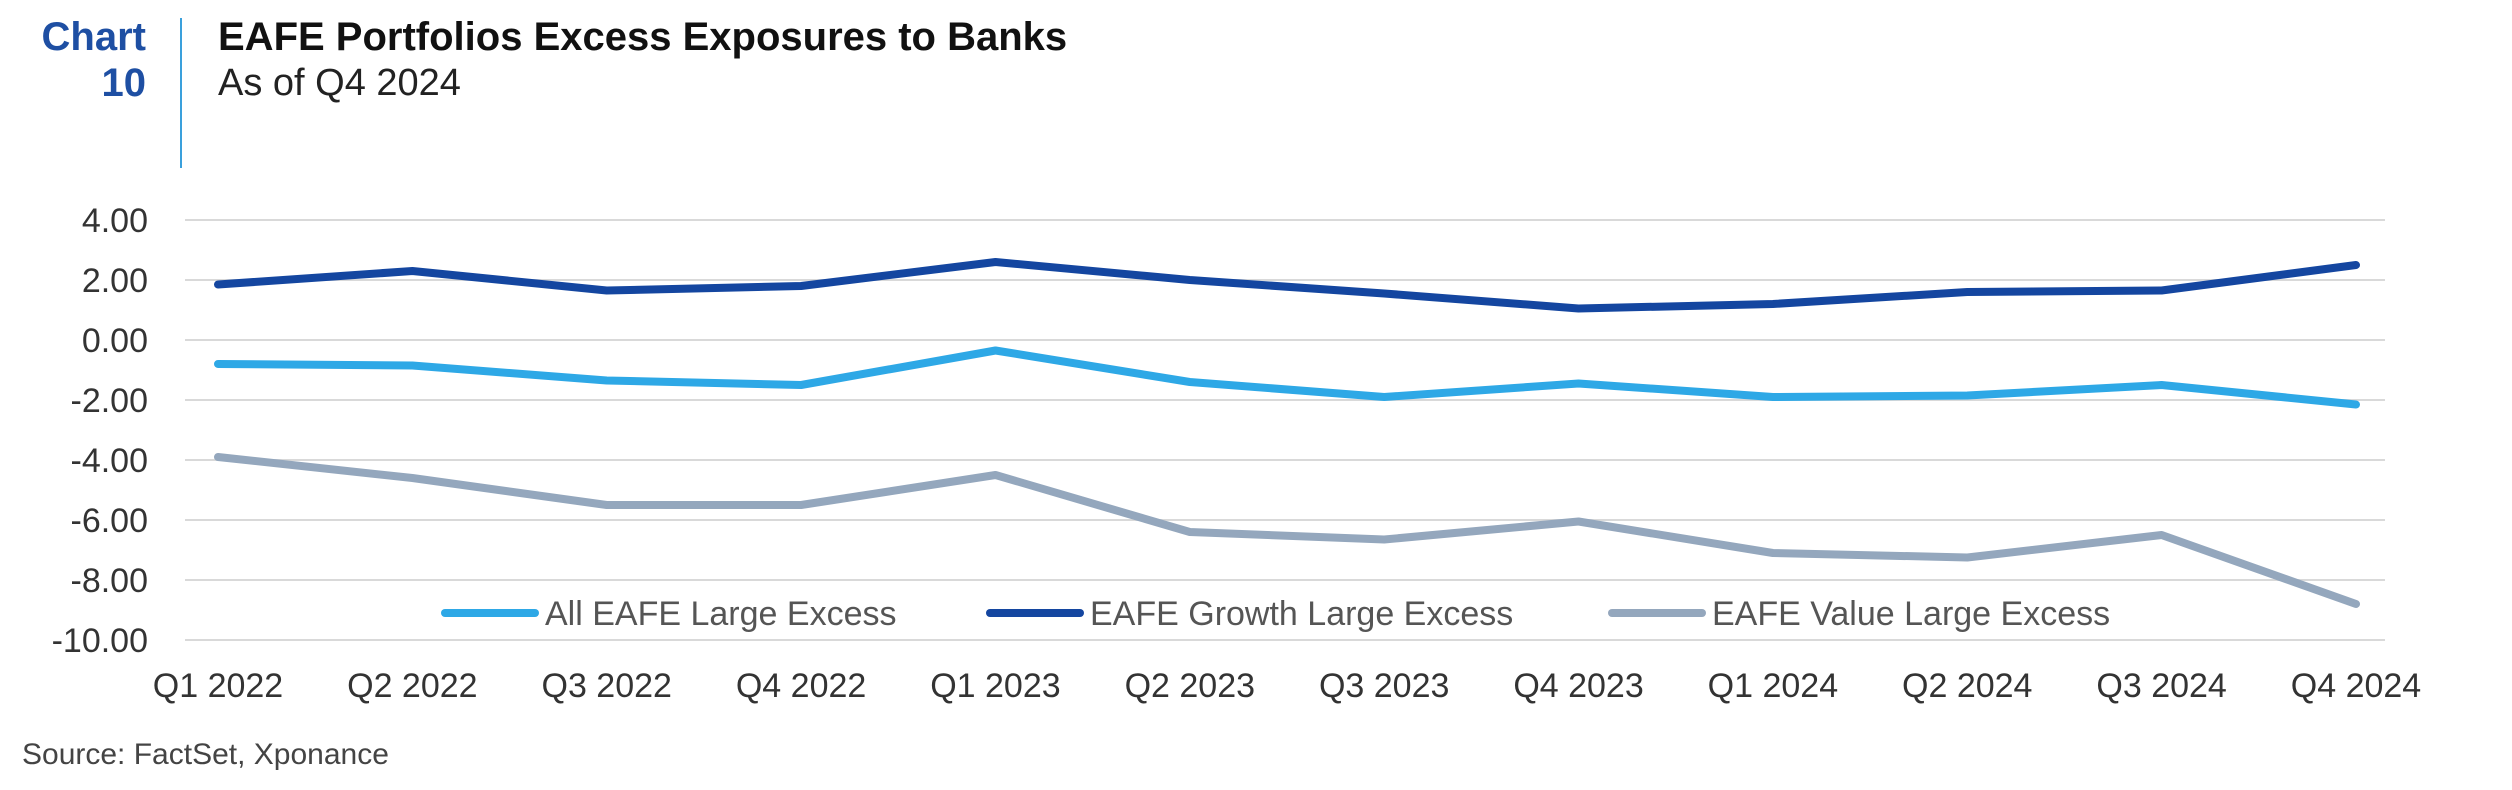  Describe the element at coordinates (2356, 686) in the screenshot. I see `x-tick-label: Q4 2024` at that location.